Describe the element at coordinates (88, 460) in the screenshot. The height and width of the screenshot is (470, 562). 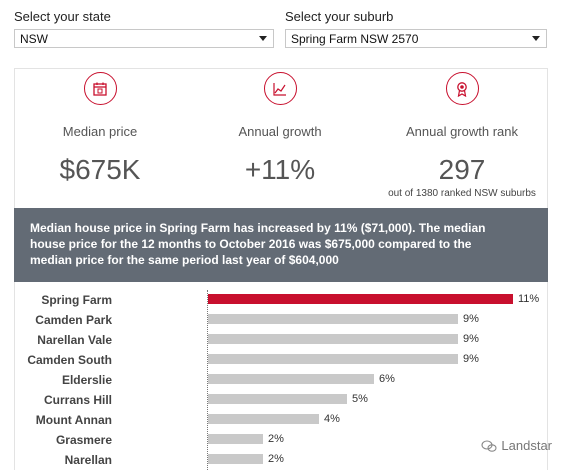
I see `chart-category-label: Narellan` at that location.